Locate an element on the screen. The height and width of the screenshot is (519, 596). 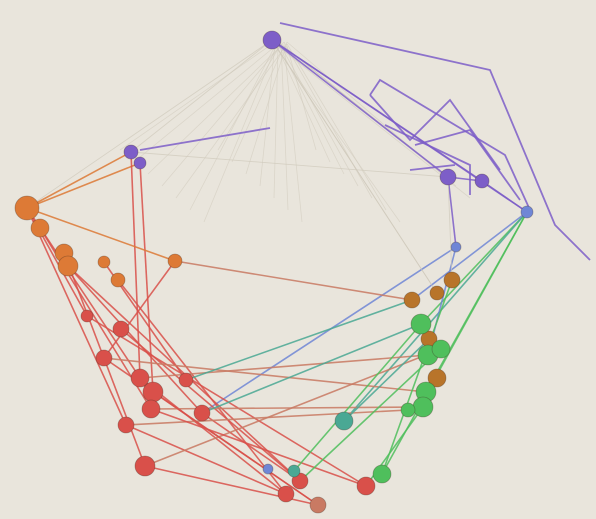
edge-p2-o1 is located at coordinates (79, 180).